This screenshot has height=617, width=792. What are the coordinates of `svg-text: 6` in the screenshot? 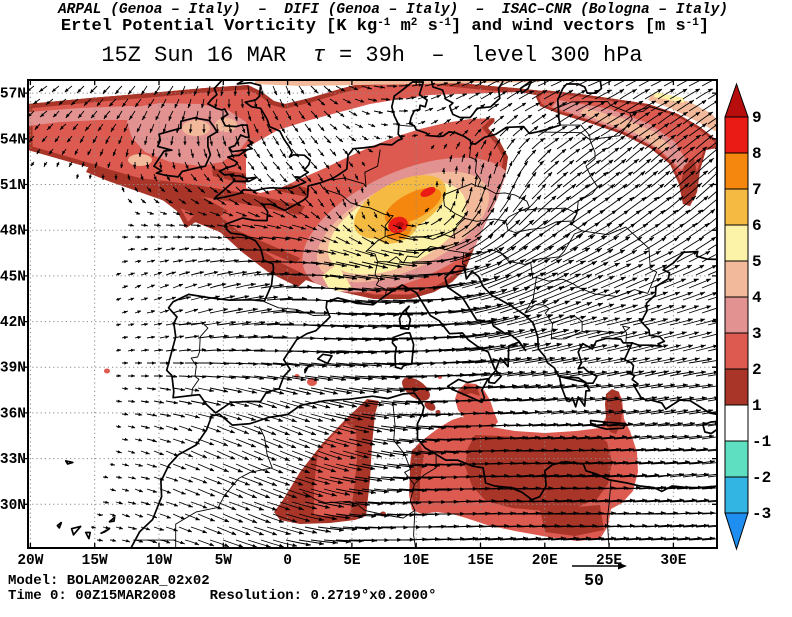 It's located at (757, 226).